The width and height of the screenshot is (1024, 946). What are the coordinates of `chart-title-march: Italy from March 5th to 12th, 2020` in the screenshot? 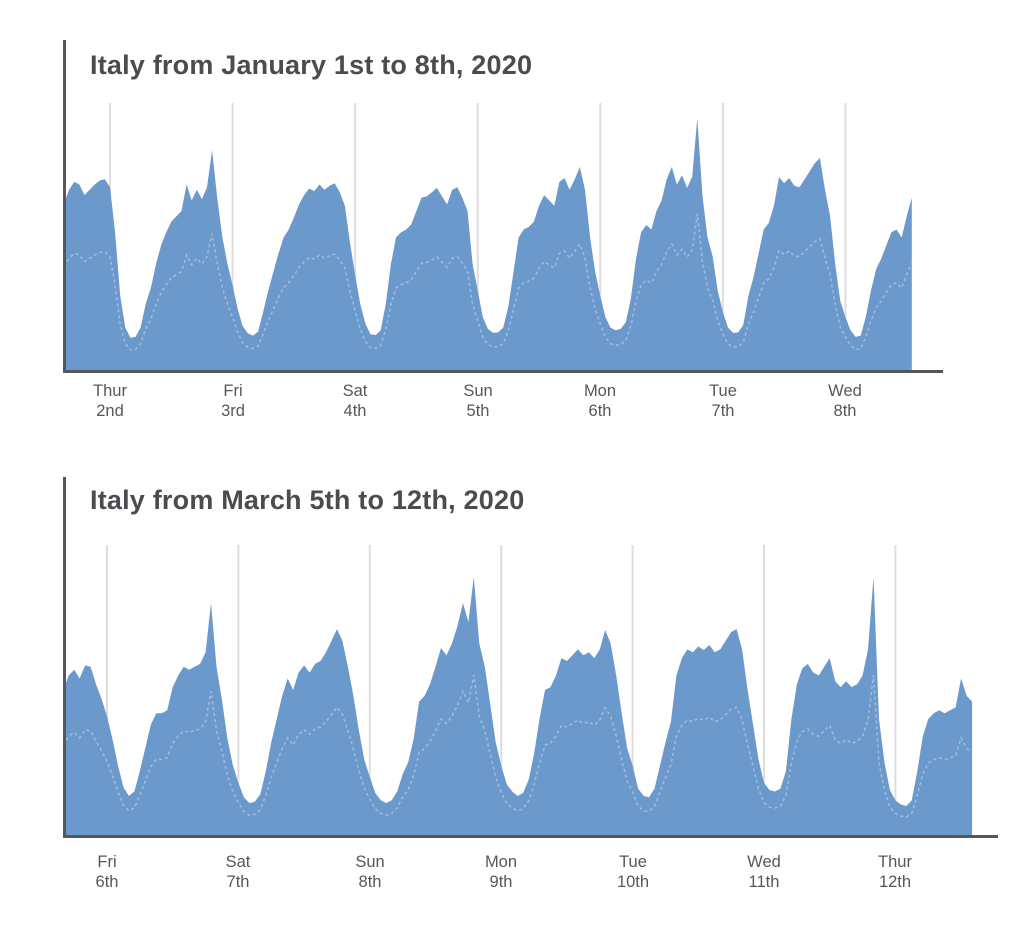 It's located at (307, 500).